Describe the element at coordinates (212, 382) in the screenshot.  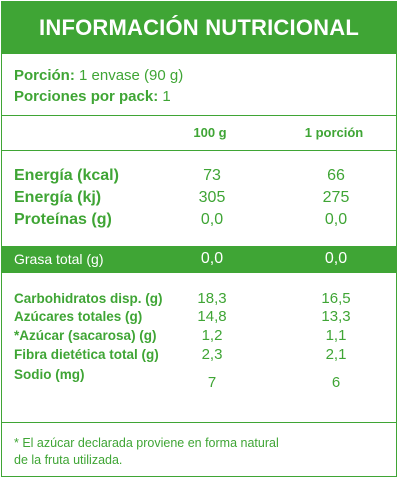
I see `value-100g: 7` at that location.